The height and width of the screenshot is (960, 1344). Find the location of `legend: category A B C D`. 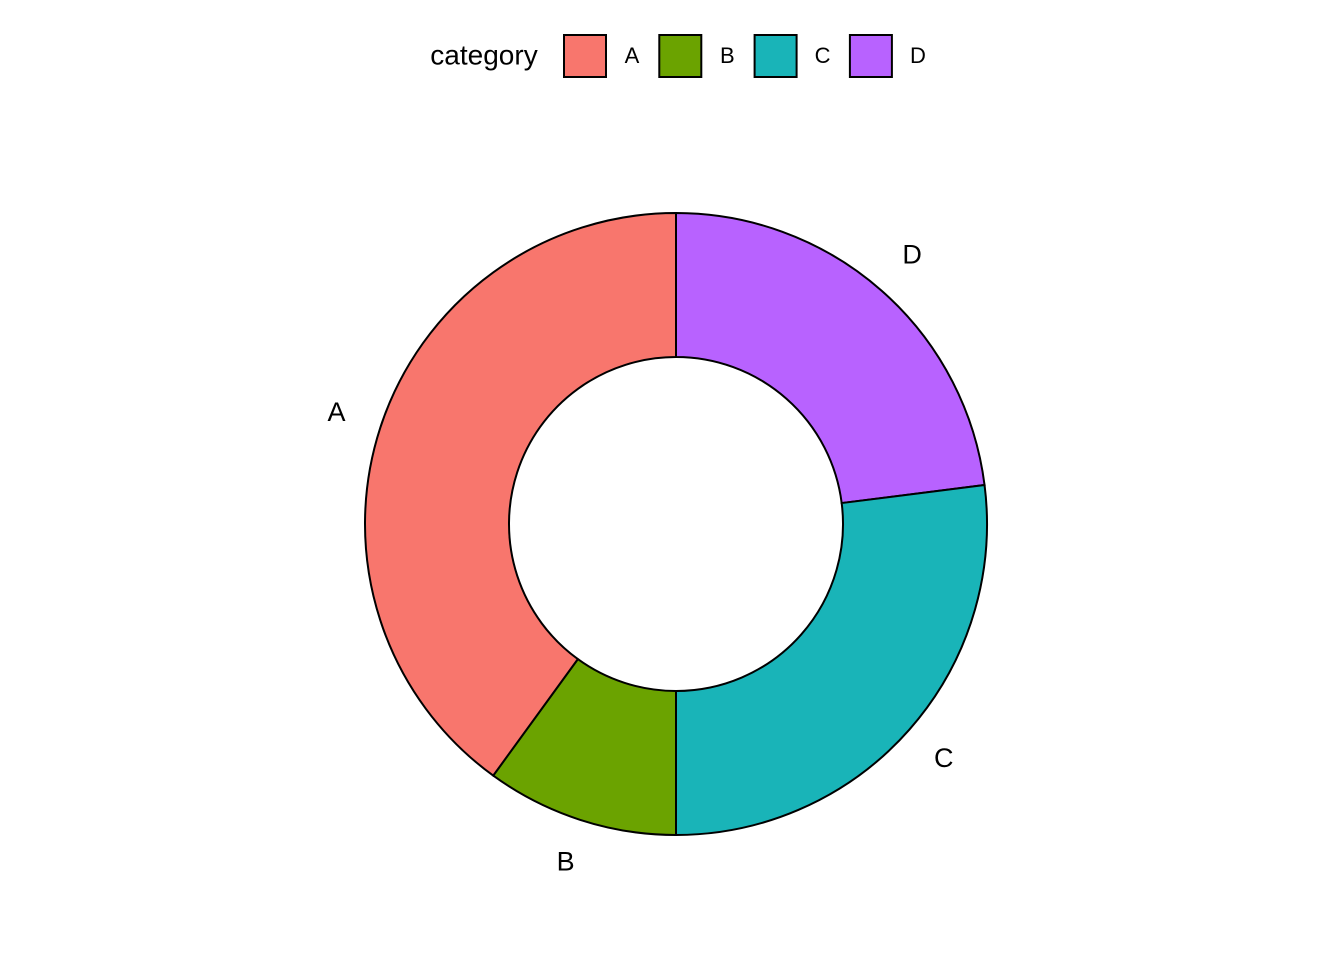

legend: category A B C D is located at coordinates (678, 56).